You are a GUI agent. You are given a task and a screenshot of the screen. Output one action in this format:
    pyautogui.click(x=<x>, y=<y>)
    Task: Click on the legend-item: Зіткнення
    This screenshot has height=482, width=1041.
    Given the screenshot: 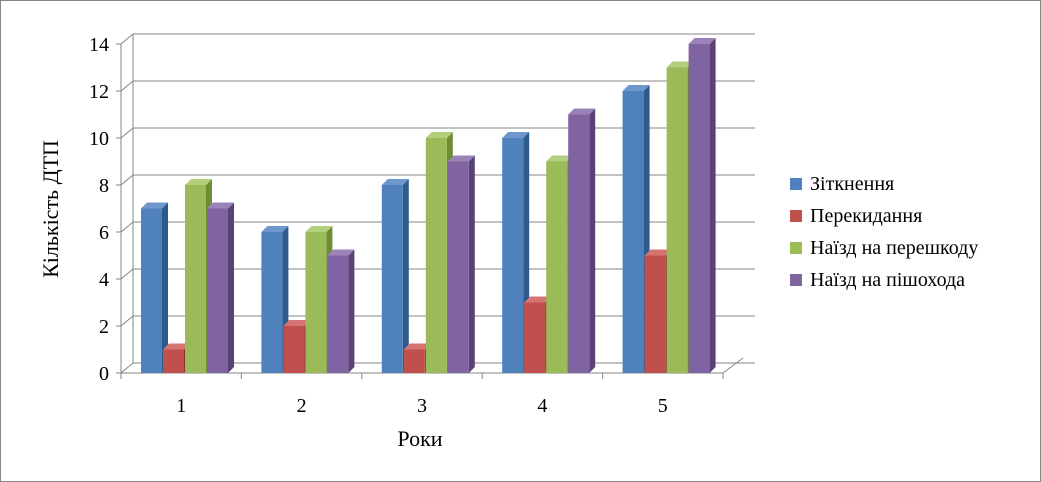 What is the action you would take?
    pyautogui.click(x=884, y=184)
    